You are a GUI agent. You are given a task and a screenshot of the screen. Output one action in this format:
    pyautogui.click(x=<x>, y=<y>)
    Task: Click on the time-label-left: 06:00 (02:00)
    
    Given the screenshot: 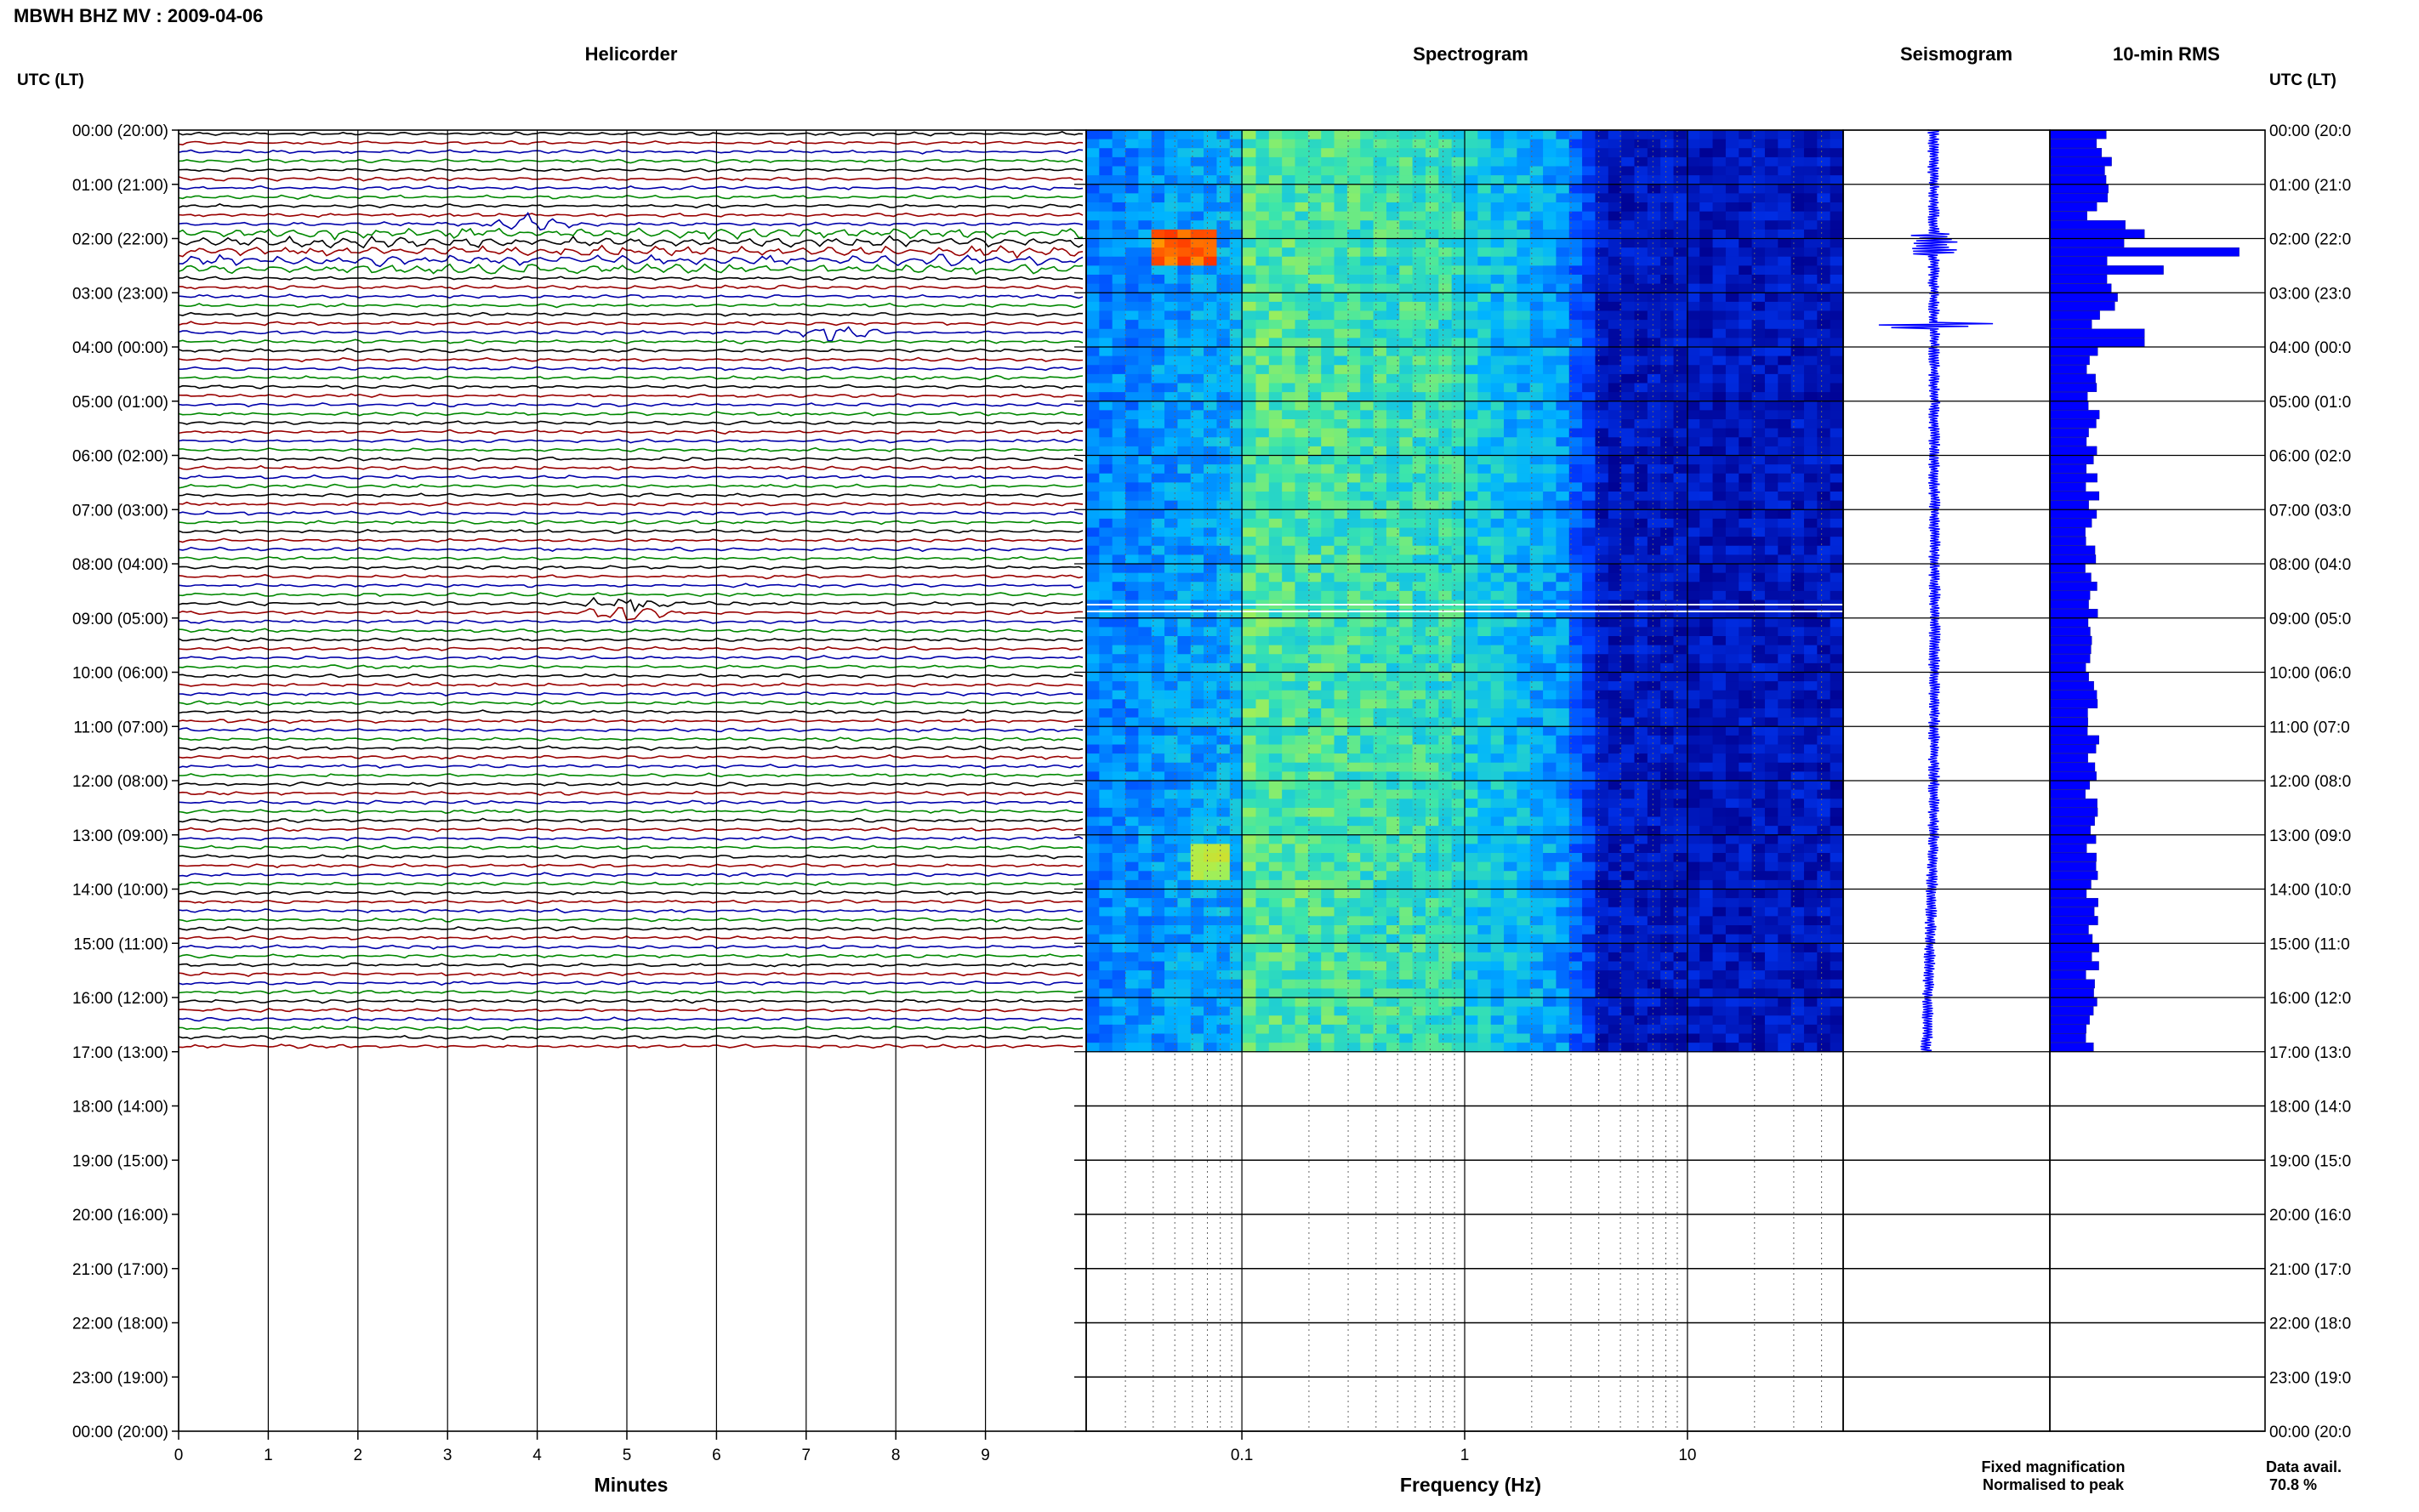 What is the action you would take?
    pyautogui.click(x=120, y=457)
    